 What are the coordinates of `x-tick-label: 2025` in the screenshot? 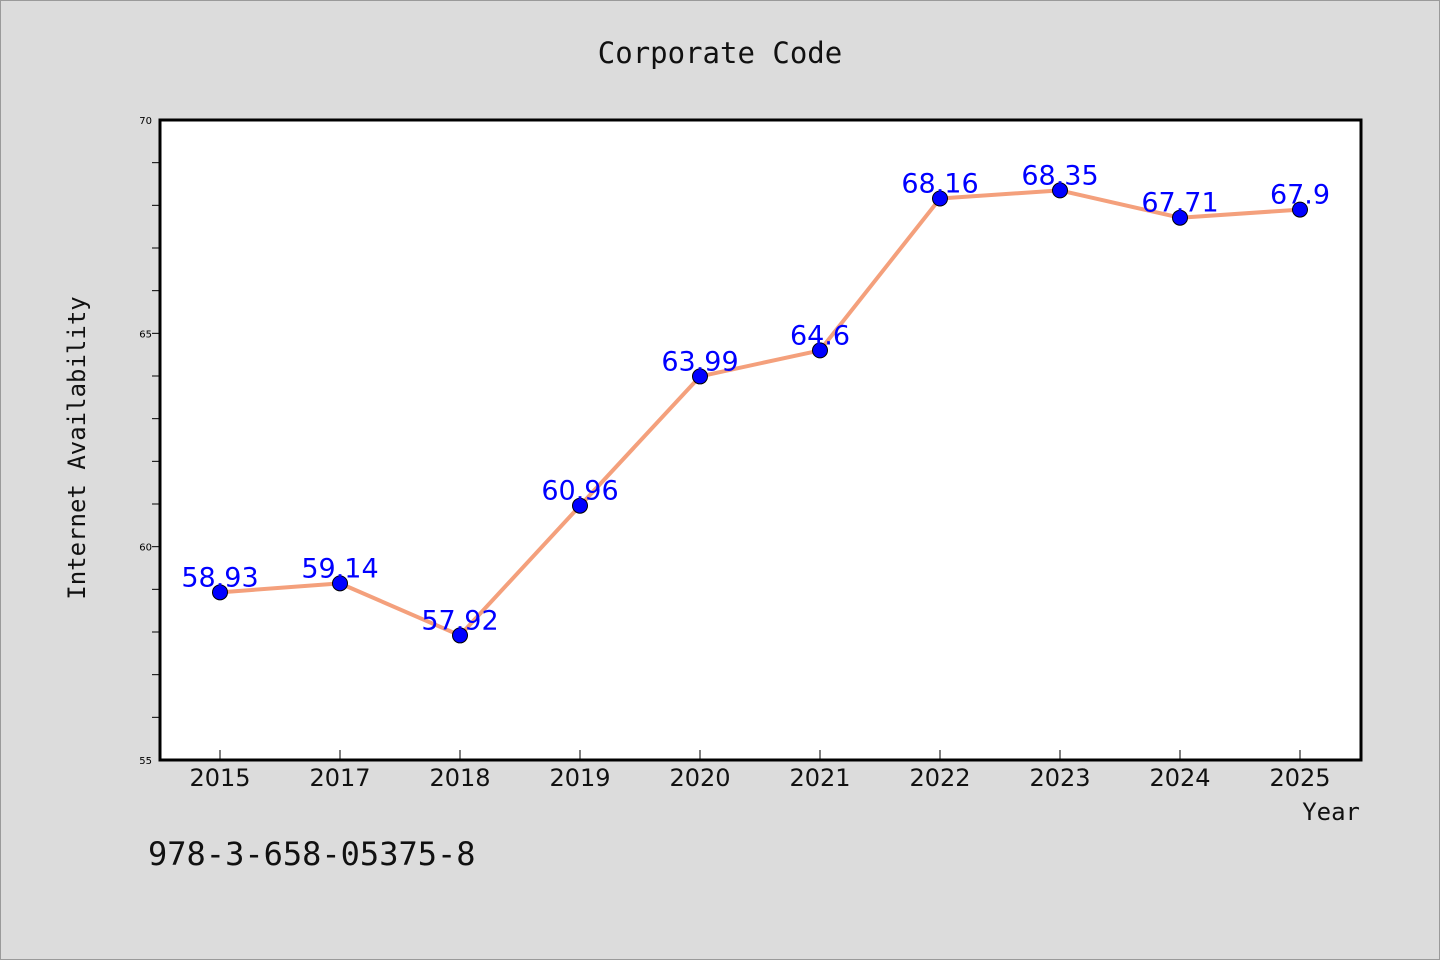 It's located at (1299, 778).